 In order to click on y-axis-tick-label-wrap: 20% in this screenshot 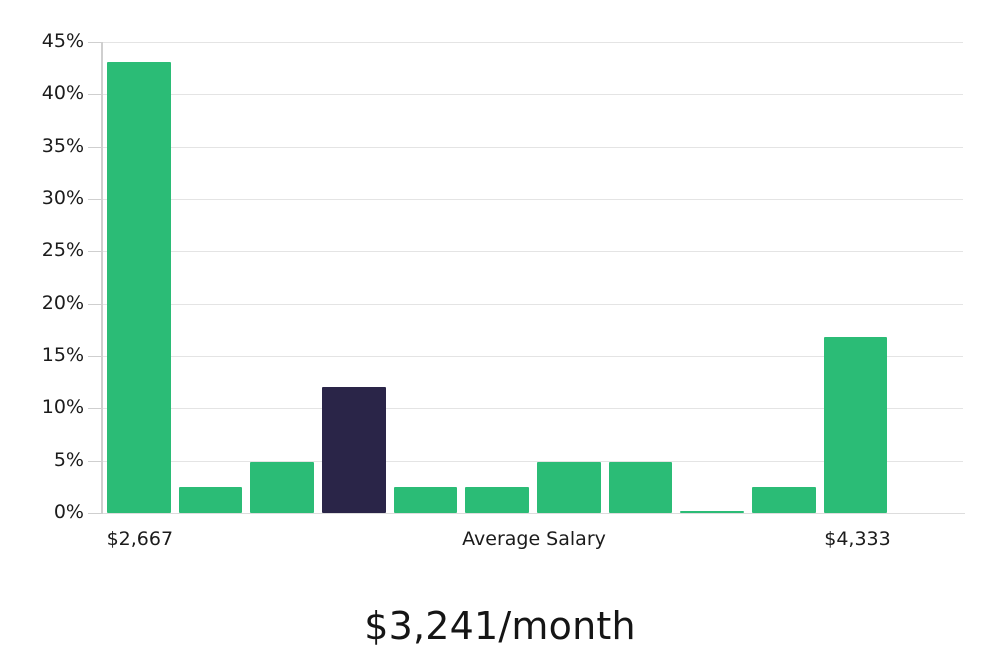, I will do `click(42, 302)`.